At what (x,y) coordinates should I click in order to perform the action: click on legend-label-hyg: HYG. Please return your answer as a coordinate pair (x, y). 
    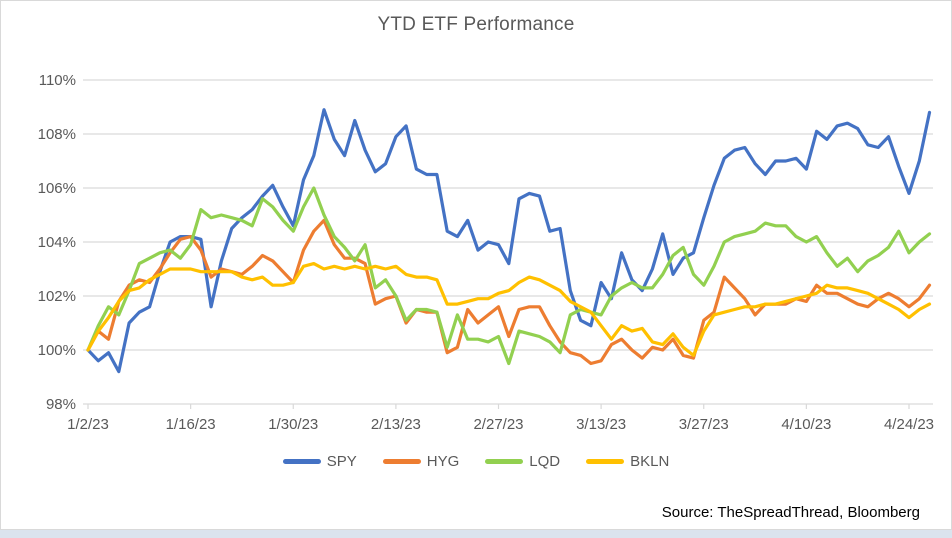
    Looking at the image, I should click on (443, 461).